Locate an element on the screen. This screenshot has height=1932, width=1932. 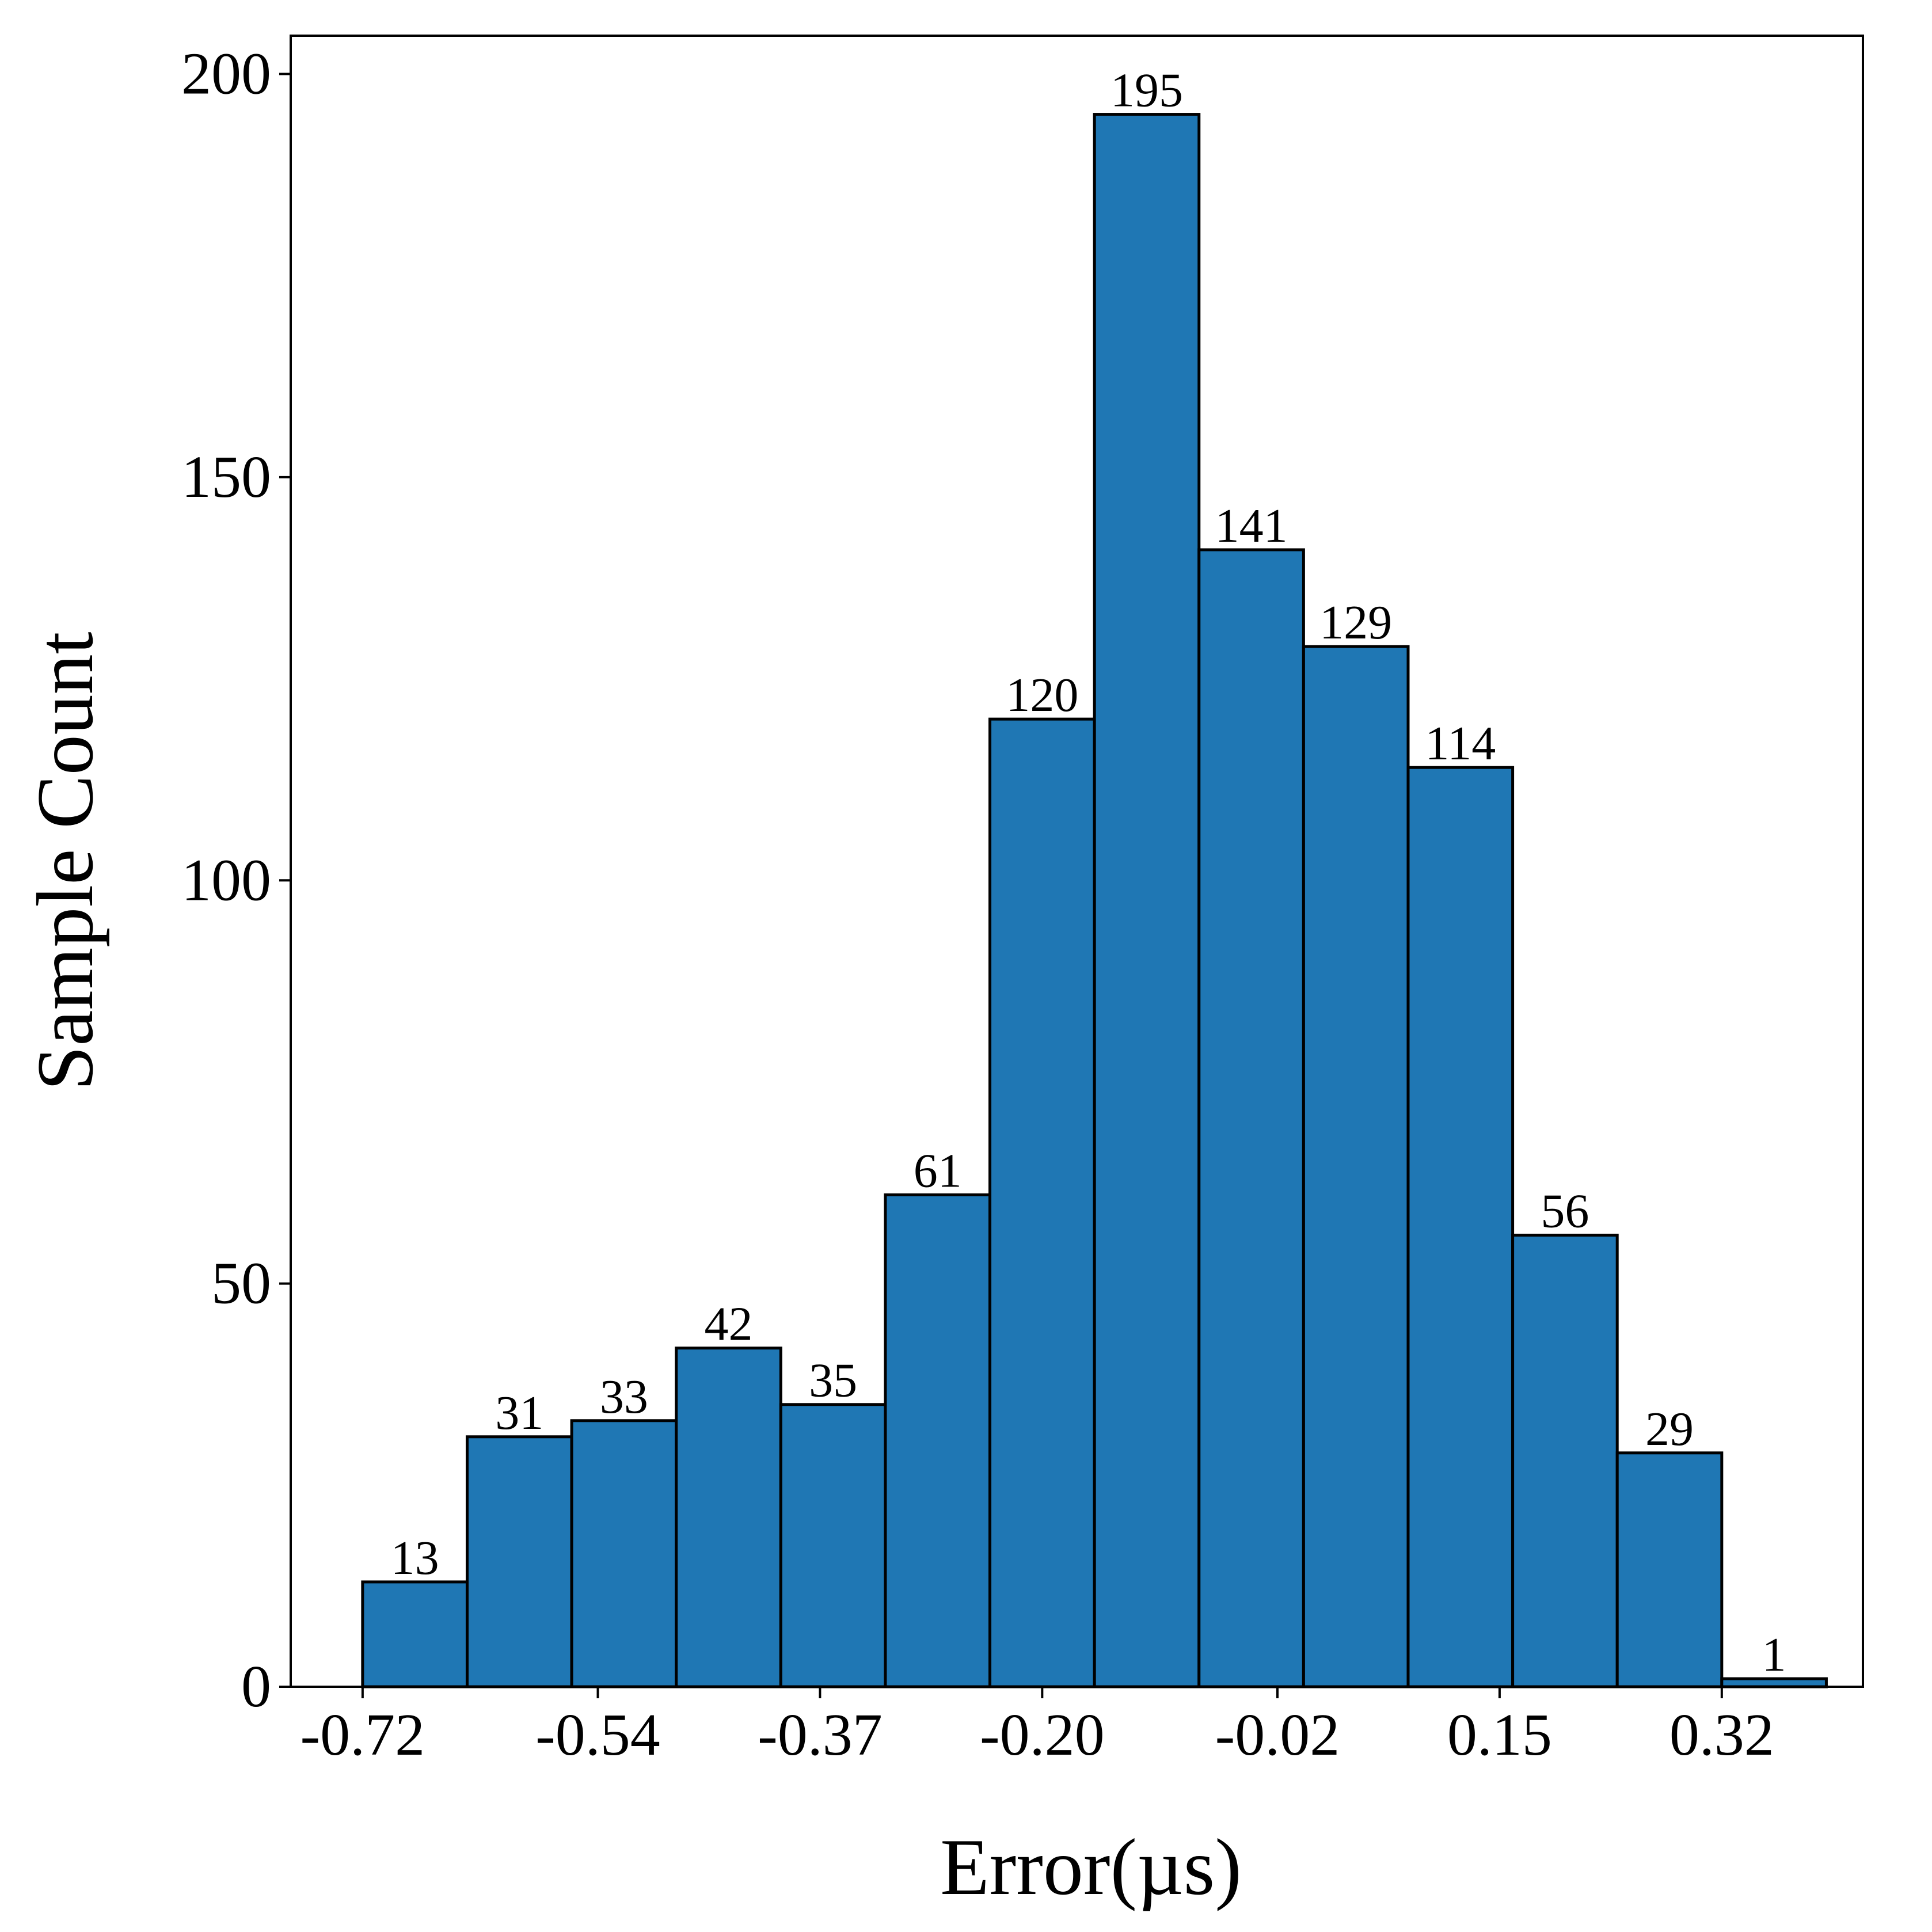
x-tick-label: -0.72 is located at coordinates (363, 1735).